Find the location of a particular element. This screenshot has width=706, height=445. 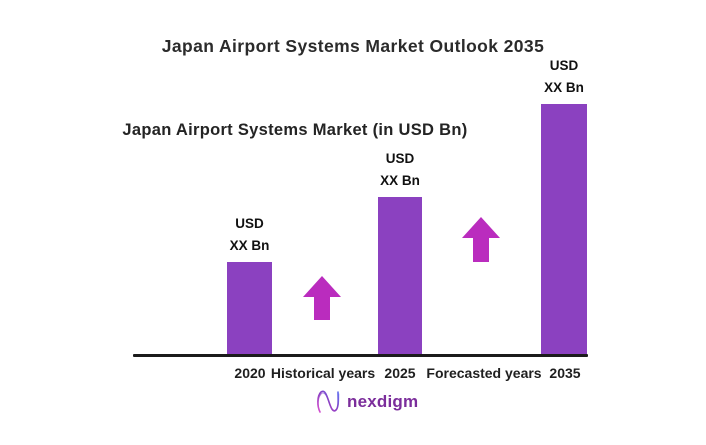

bar-value-label-2035-line1: USD is located at coordinates (564, 65).